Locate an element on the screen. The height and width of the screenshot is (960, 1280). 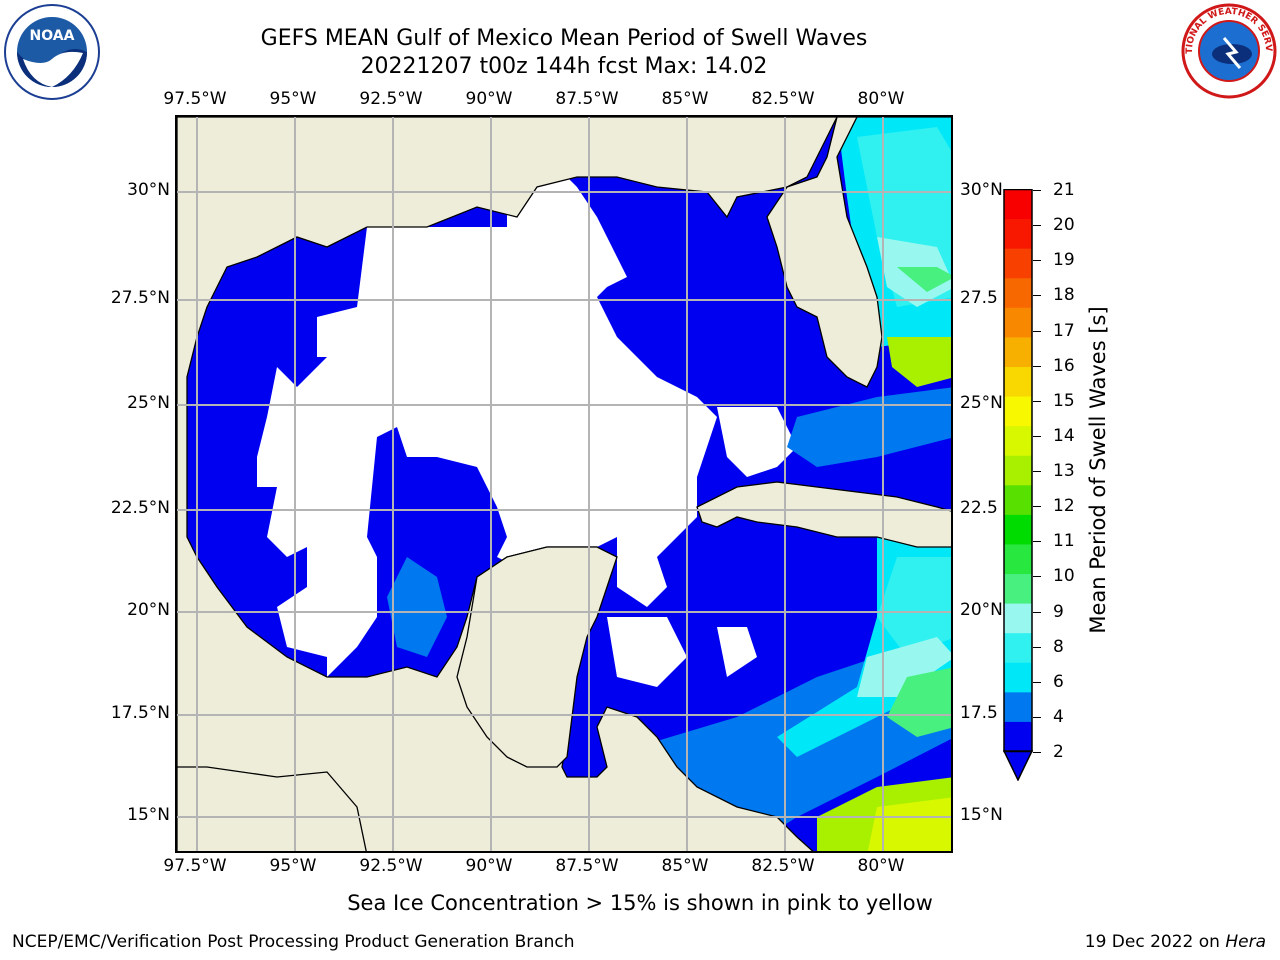
lon-bottom-label: 82.5°W is located at coordinates (783, 866).